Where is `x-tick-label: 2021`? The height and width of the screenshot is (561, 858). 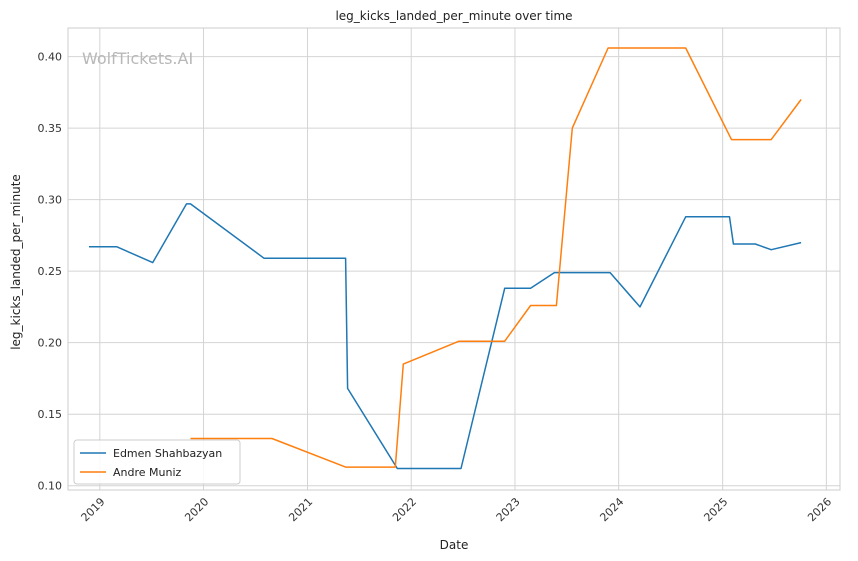 x-tick-label: 2021 is located at coordinates (300, 509).